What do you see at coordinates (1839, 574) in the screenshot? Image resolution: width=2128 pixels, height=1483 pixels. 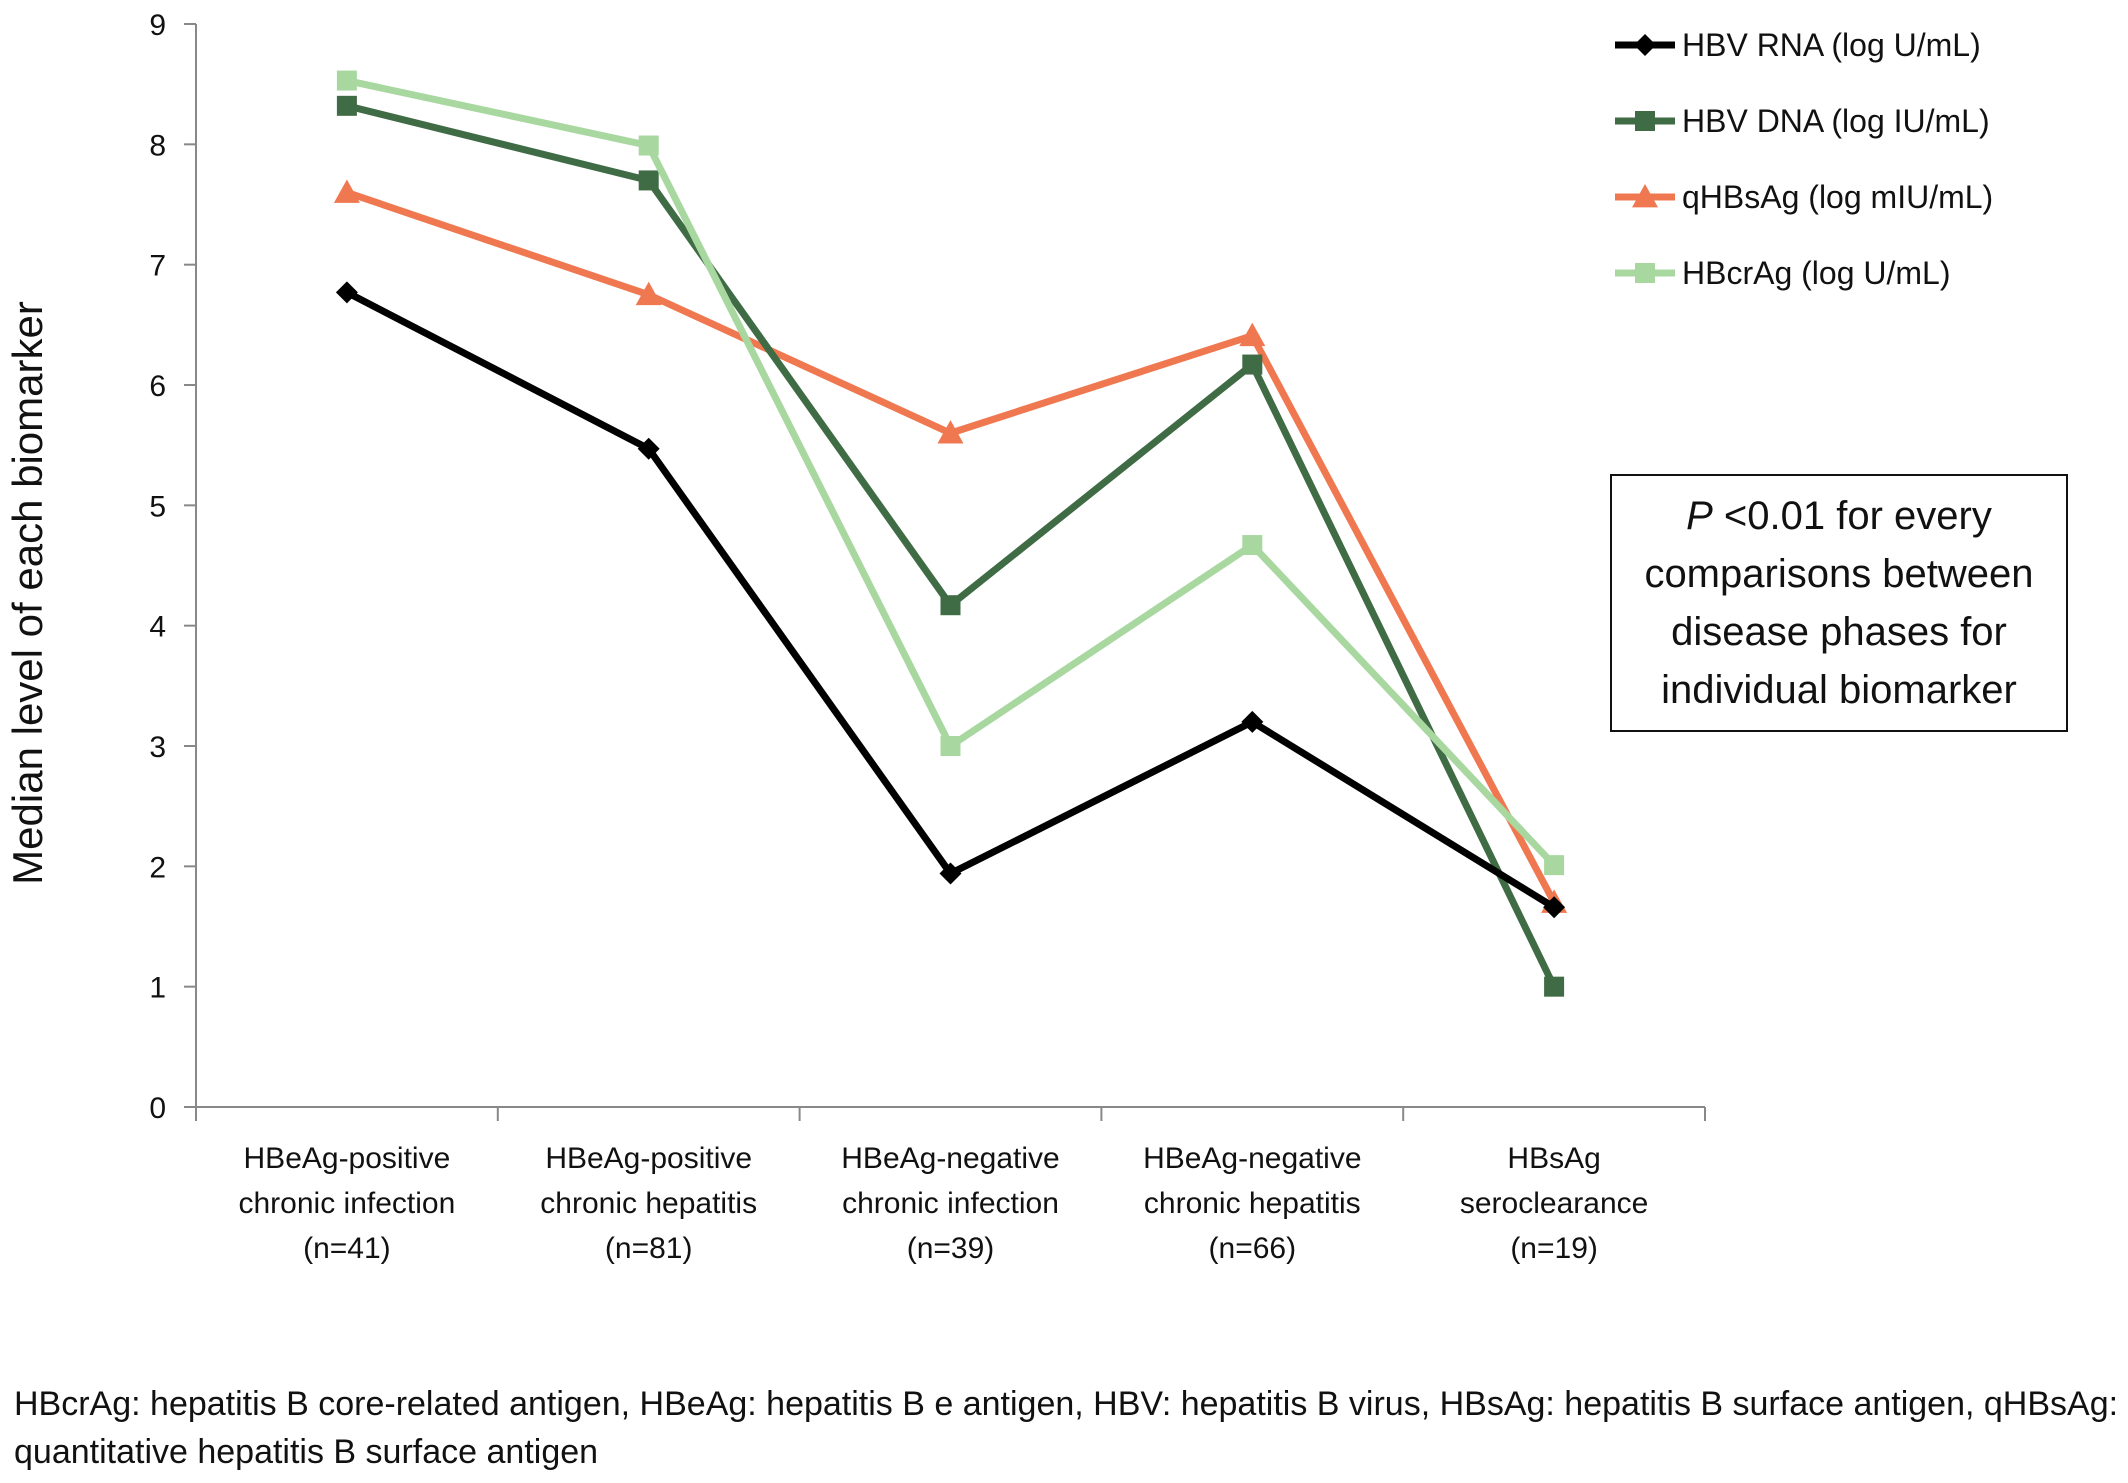 I see `note-line-2: comparisons between` at bounding box center [1839, 574].